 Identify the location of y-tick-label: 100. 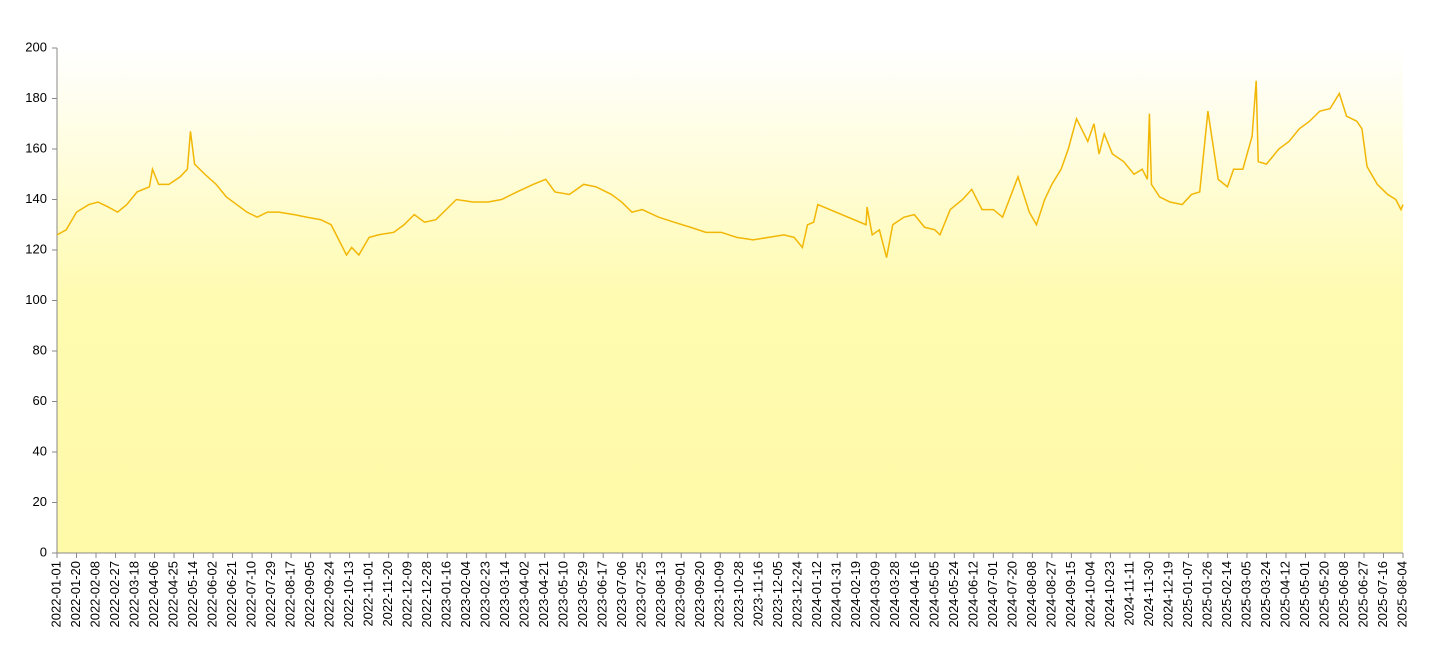
(36, 299).